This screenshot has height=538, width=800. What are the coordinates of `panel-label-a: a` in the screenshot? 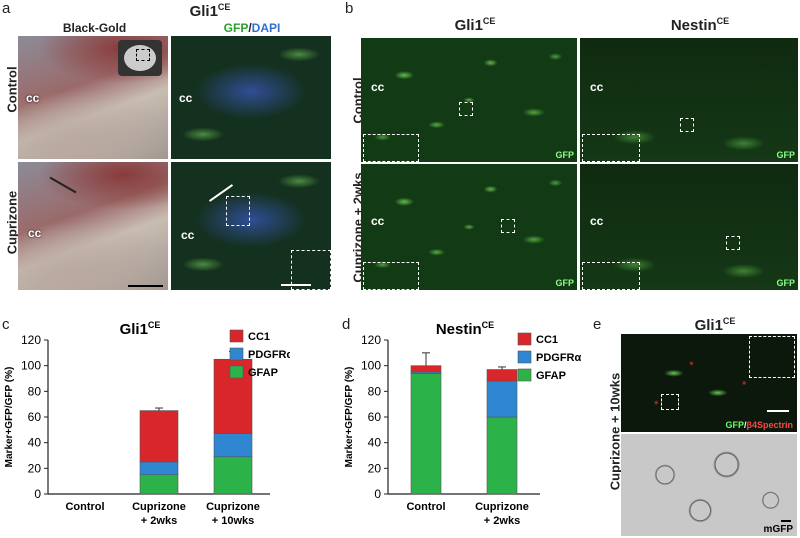 It's located at (6, 8).